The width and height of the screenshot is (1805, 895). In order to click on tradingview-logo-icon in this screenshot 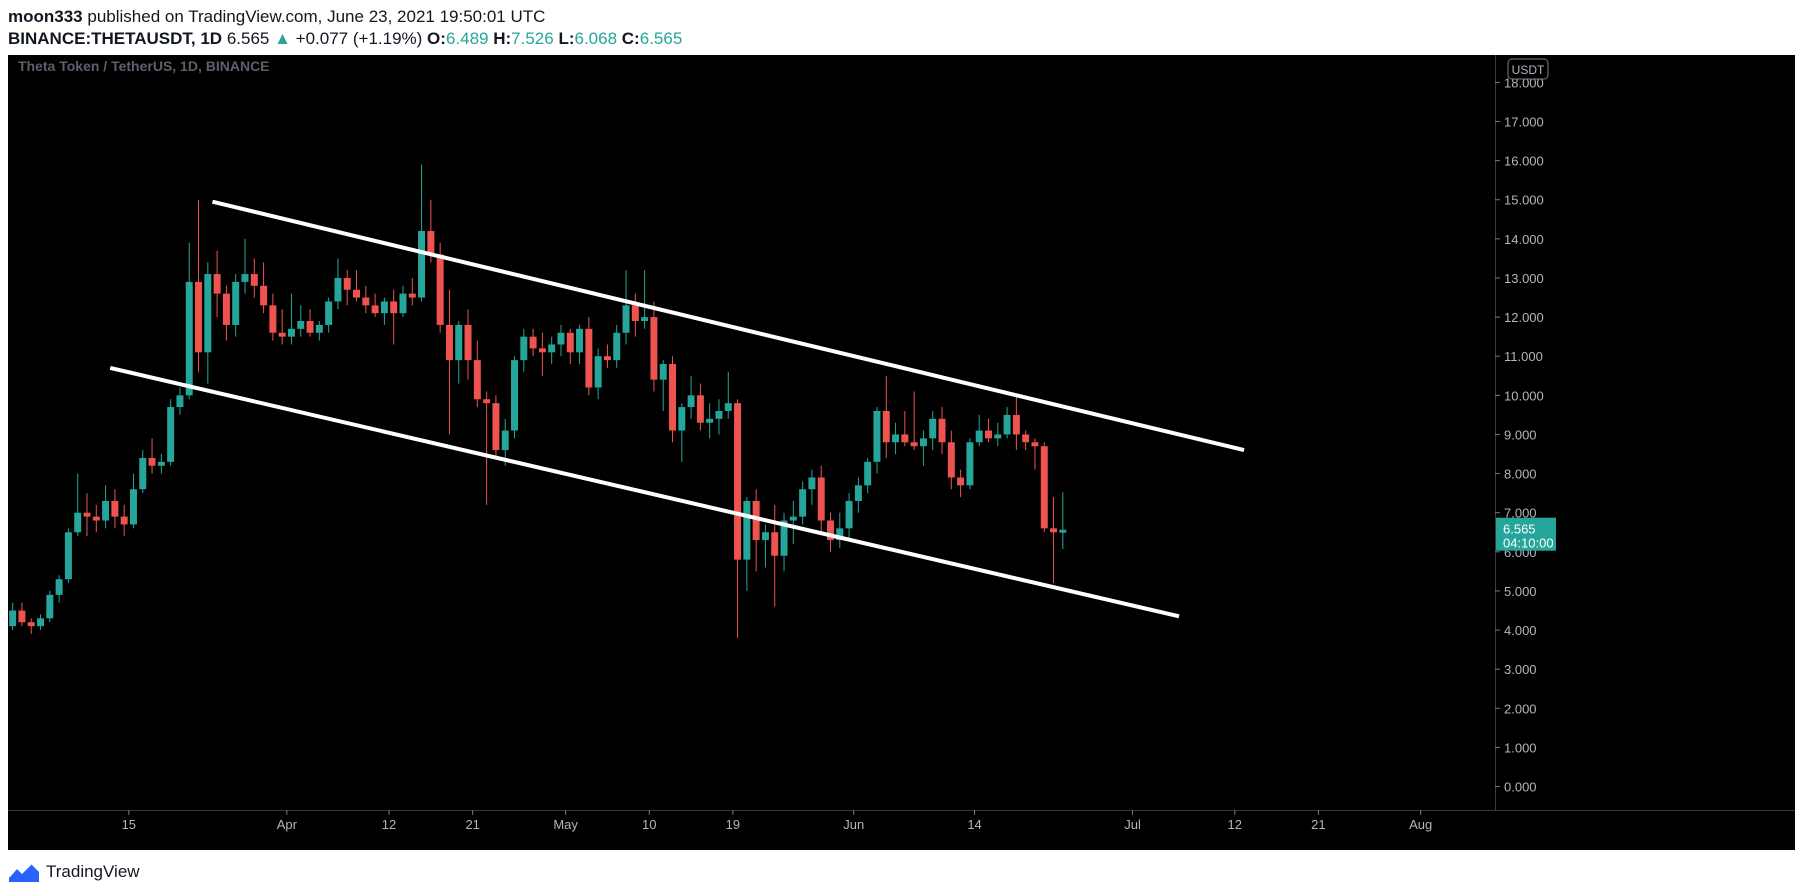, I will do `click(24, 872)`.